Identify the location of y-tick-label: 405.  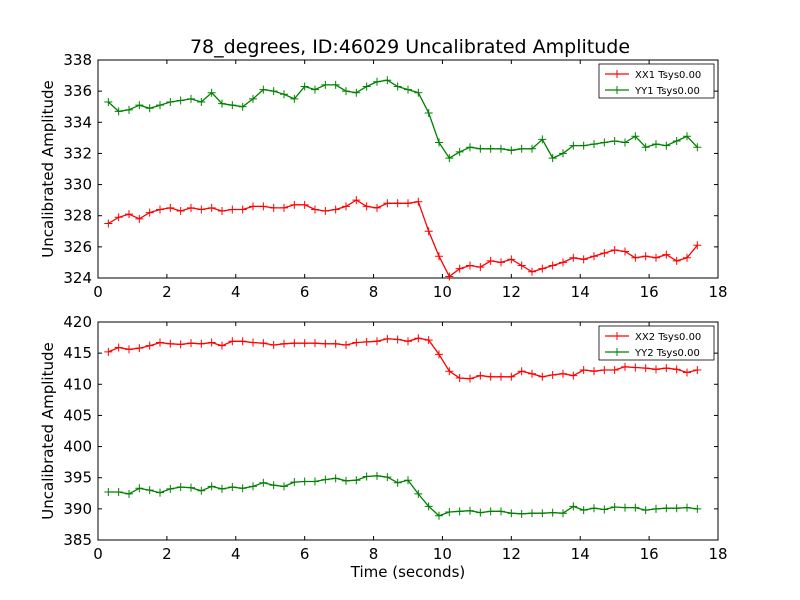
(77, 415).